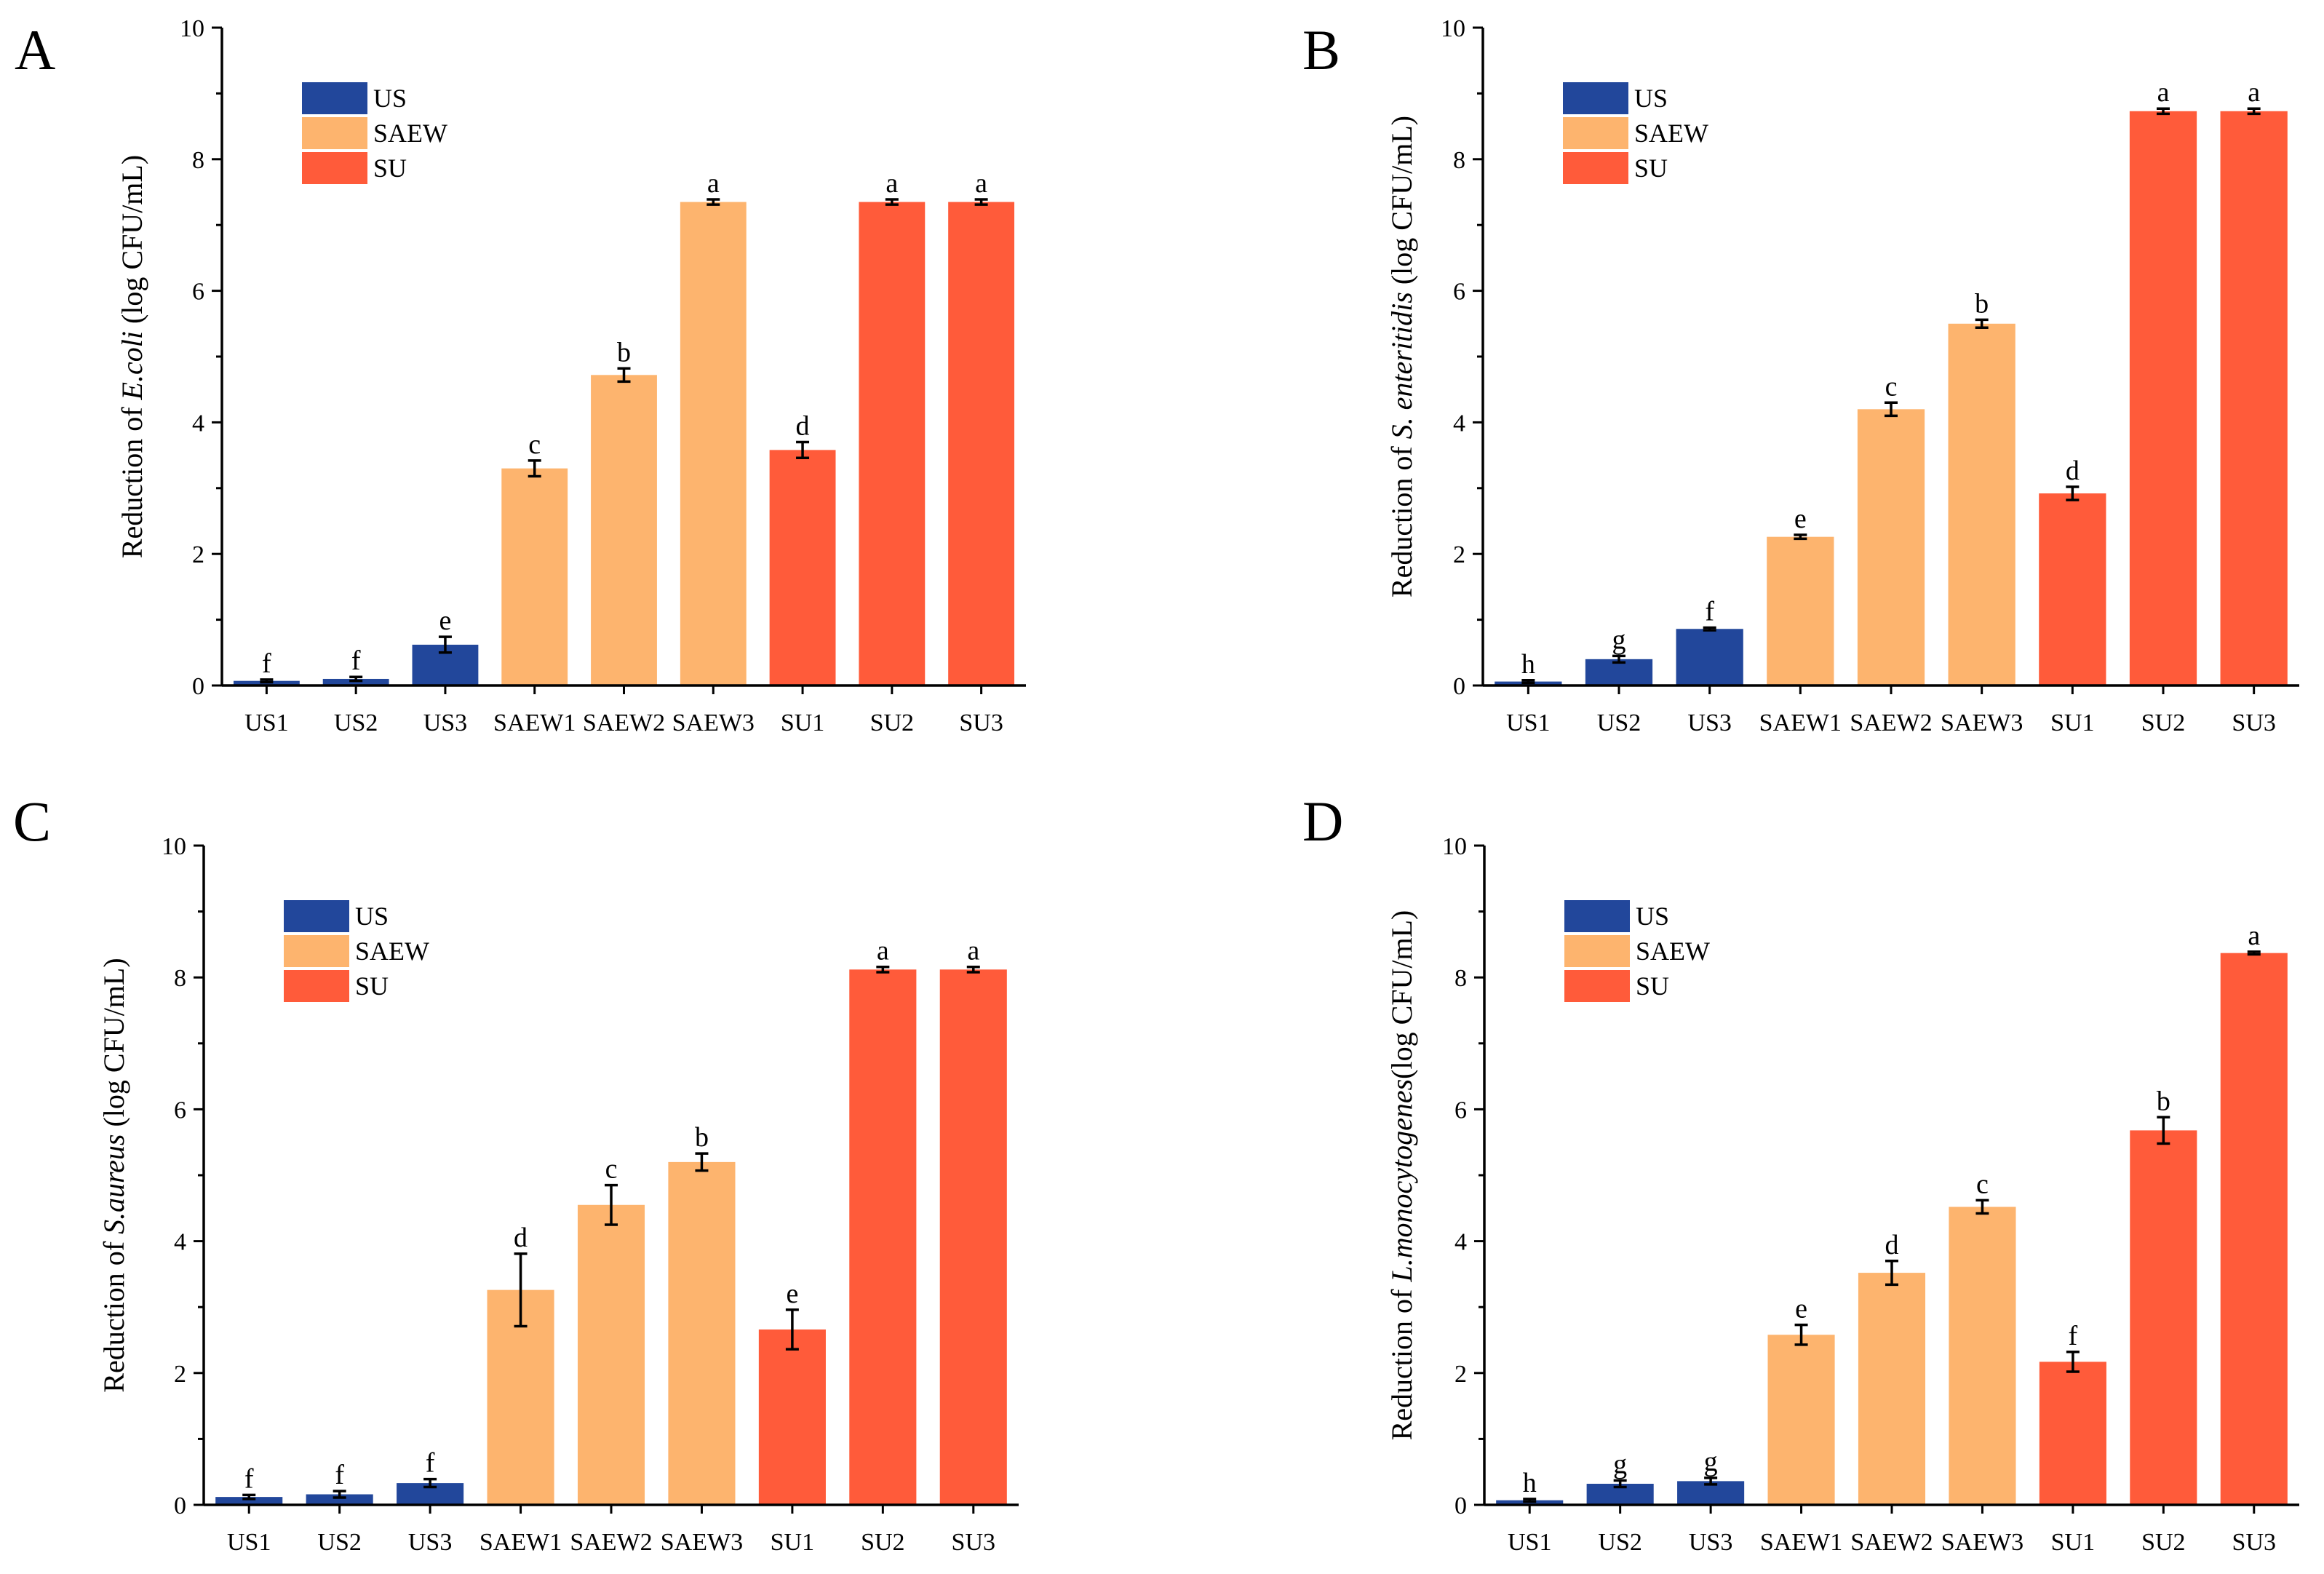 This screenshot has width=2324, height=1574. I want to click on legend-swatch-us, so click(334, 98).